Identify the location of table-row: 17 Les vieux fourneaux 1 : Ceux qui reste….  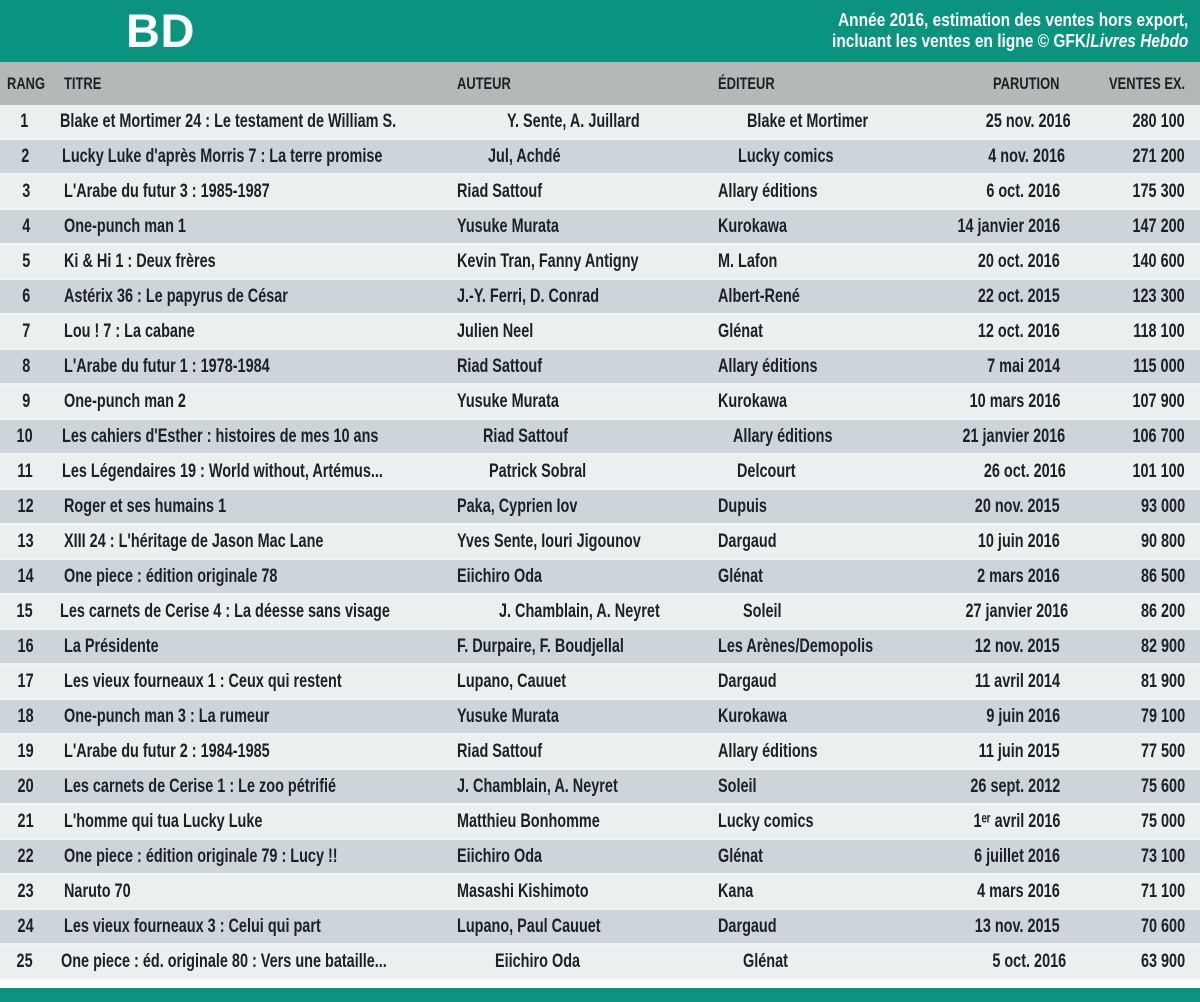
(600, 681).